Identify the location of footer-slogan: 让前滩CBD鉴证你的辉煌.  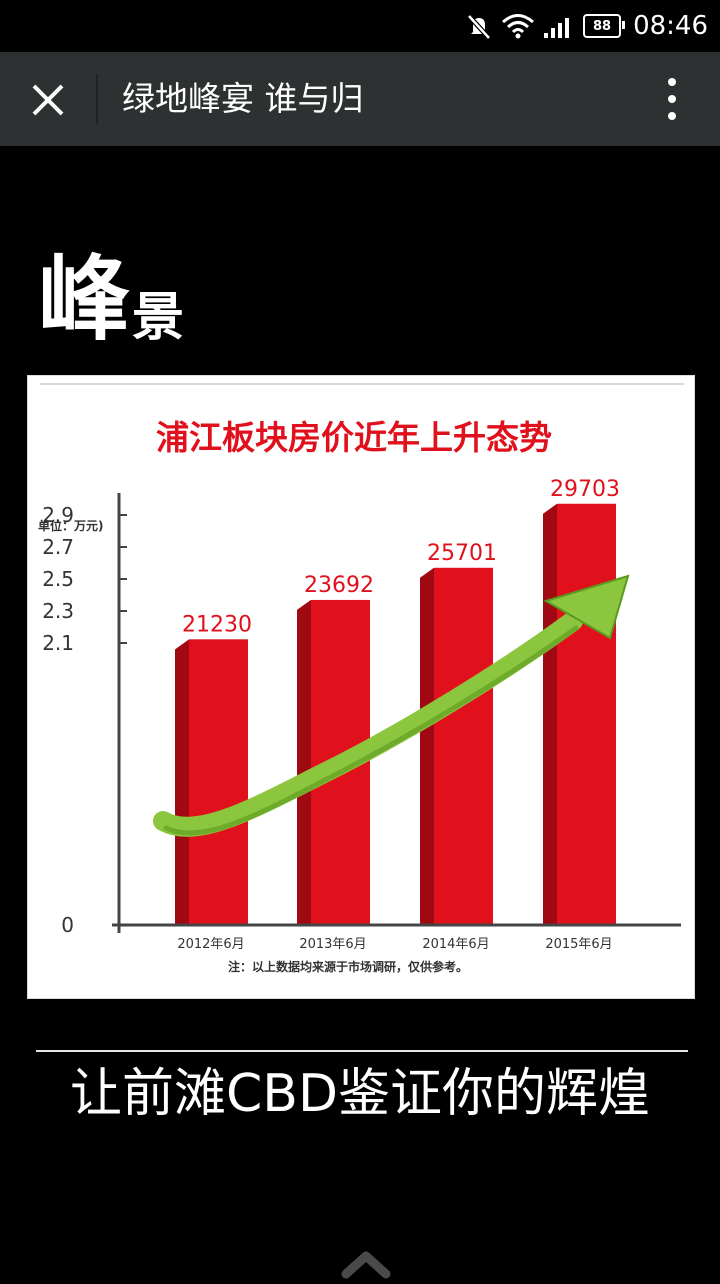
(360, 1094).